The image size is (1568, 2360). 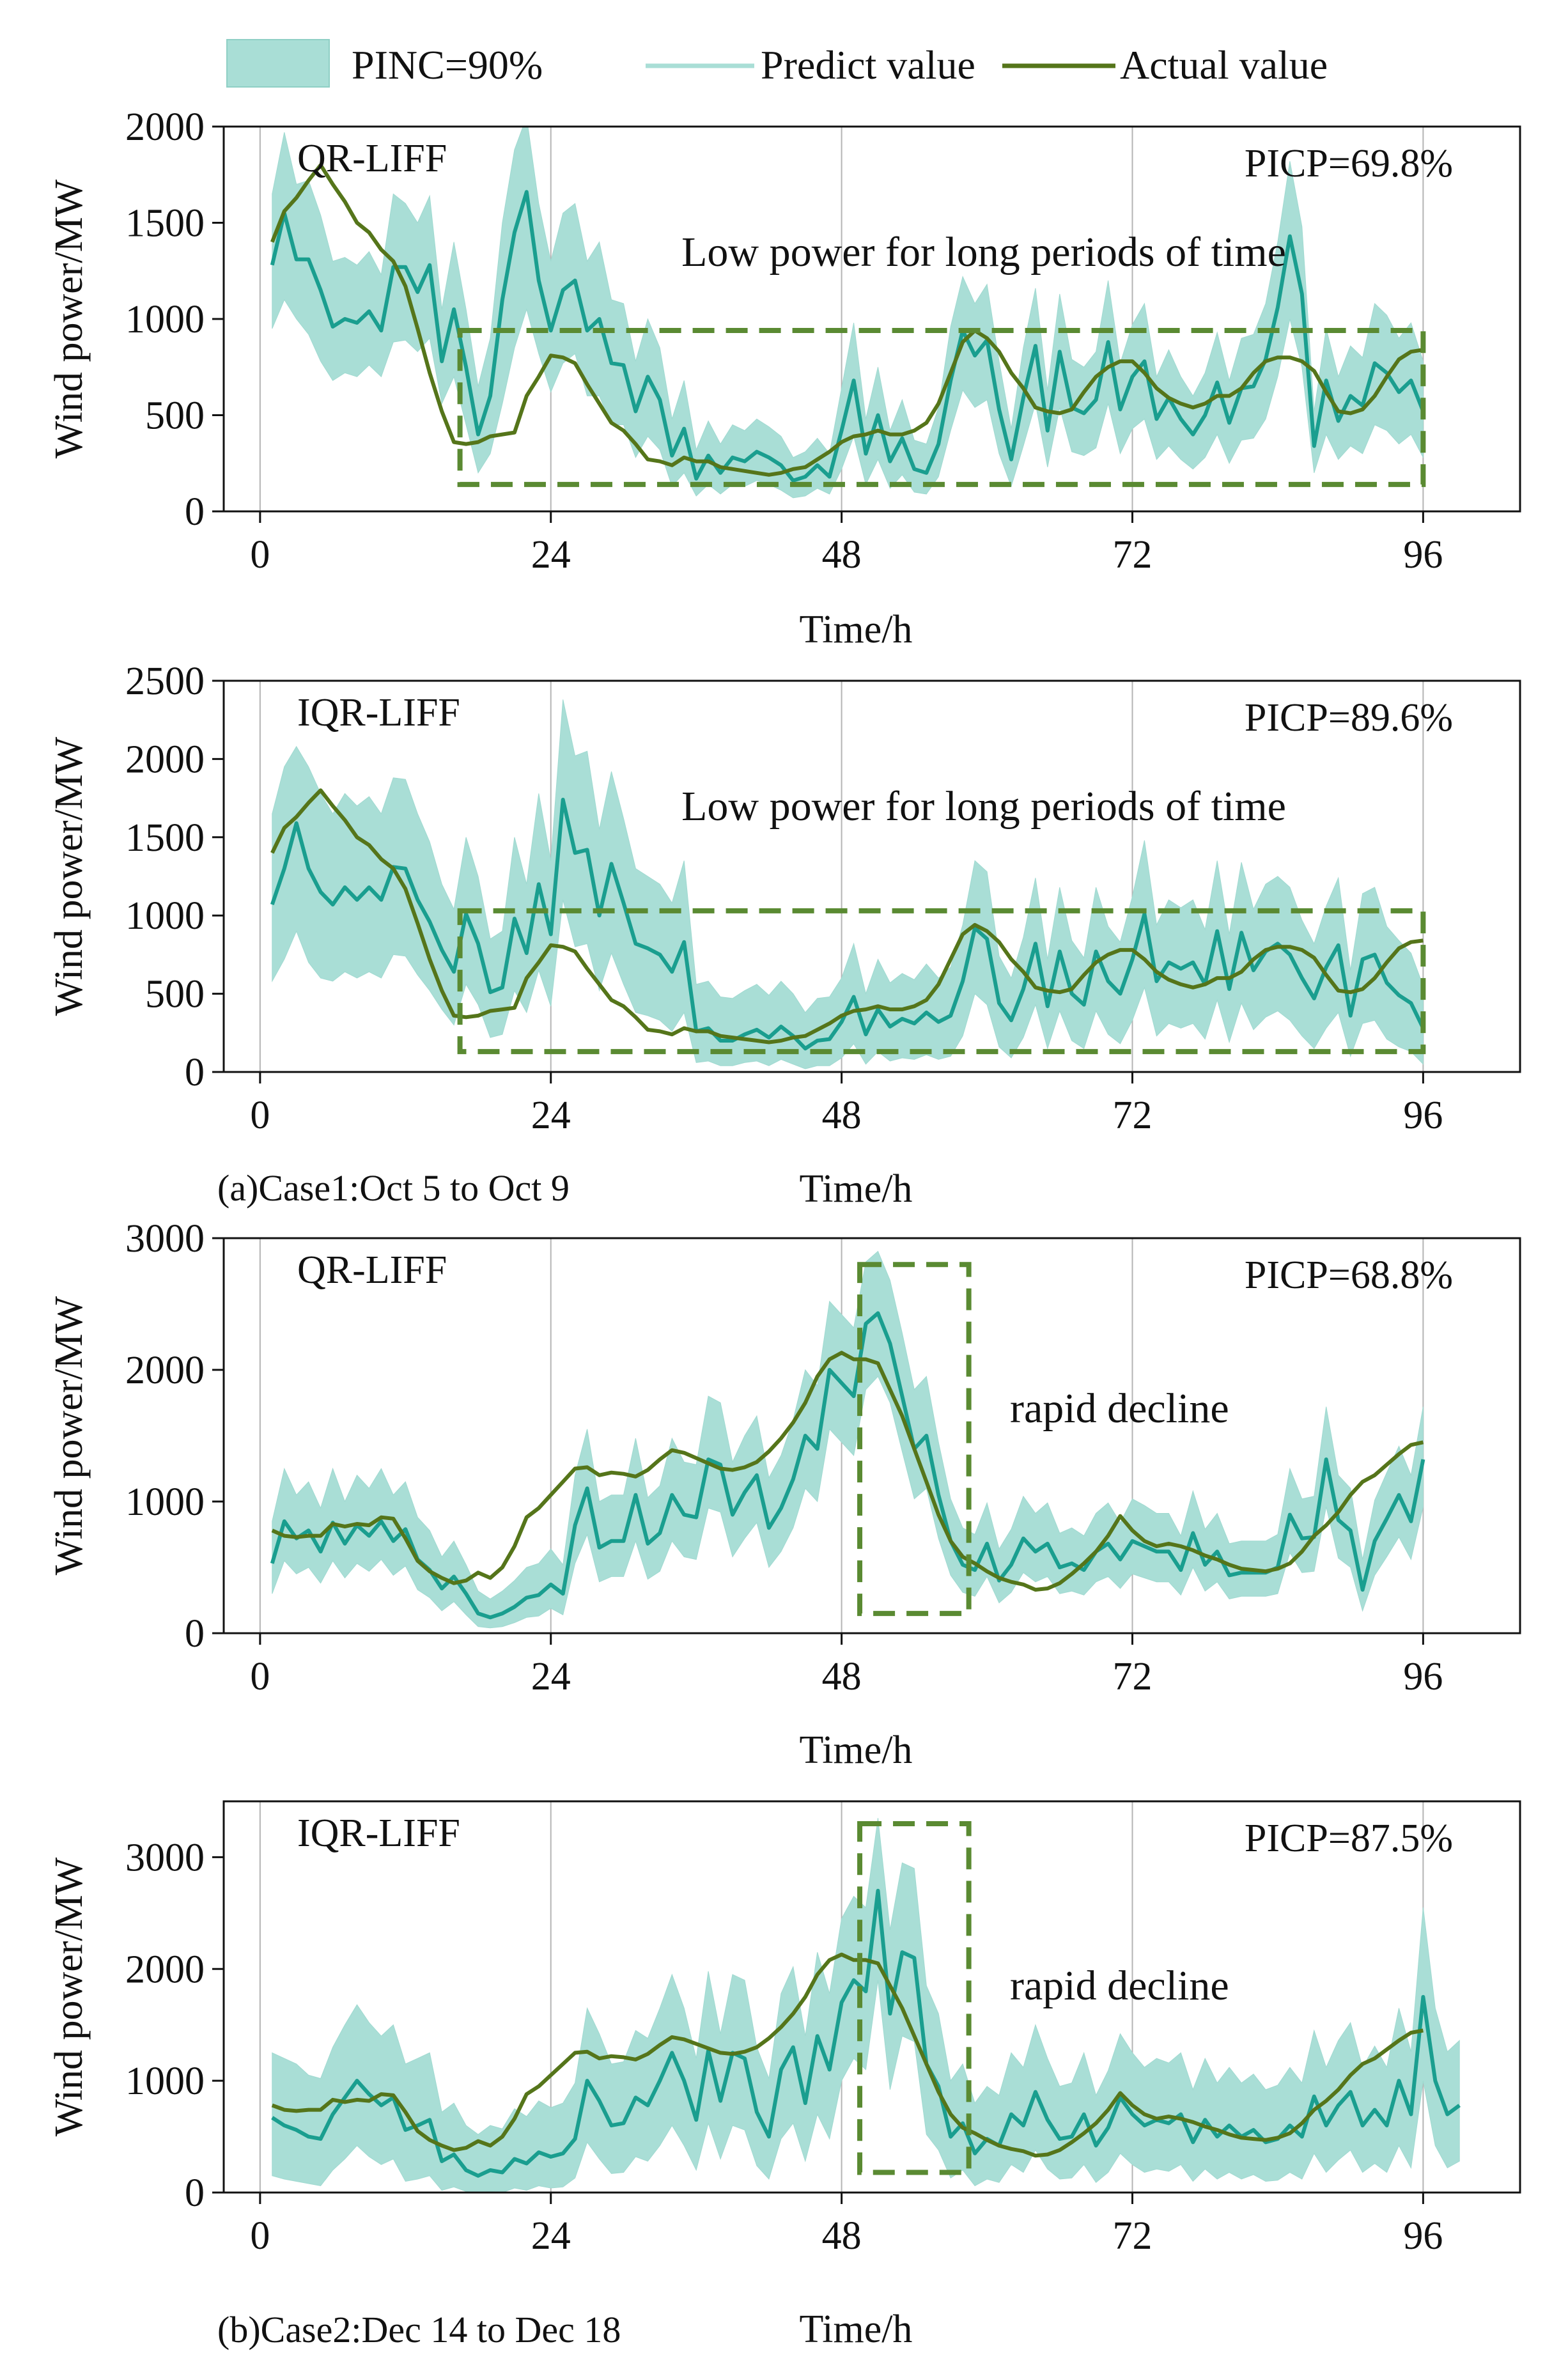 What do you see at coordinates (1224, 65) in the screenshot?
I see `legend-actual-label: Actual value` at bounding box center [1224, 65].